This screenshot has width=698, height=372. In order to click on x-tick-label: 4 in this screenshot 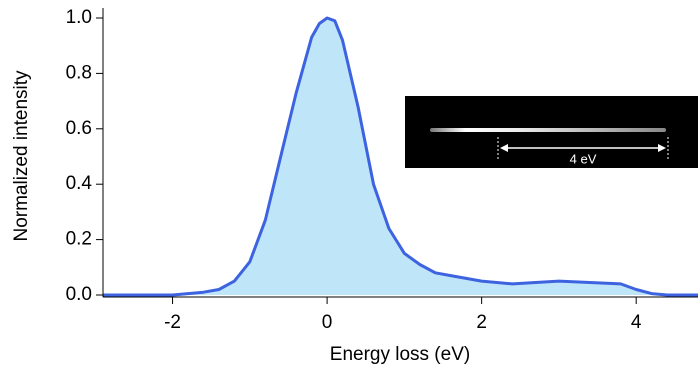, I will do `click(636, 322)`.